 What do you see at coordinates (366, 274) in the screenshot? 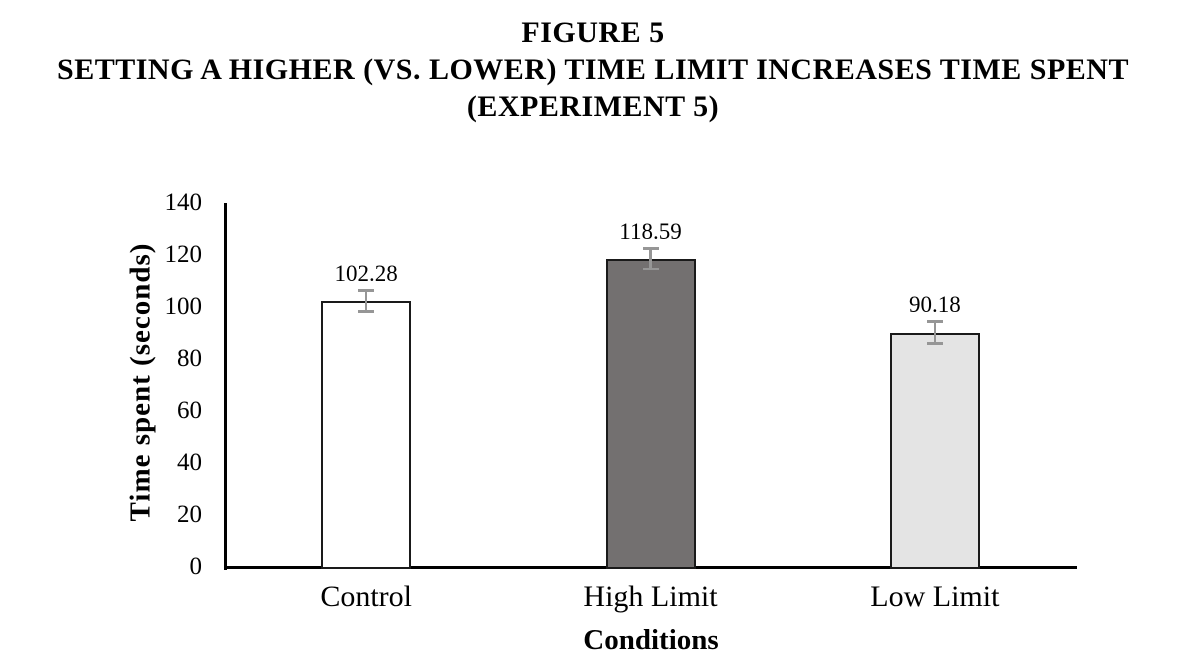
I see `bar-value-label: 102.28` at bounding box center [366, 274].